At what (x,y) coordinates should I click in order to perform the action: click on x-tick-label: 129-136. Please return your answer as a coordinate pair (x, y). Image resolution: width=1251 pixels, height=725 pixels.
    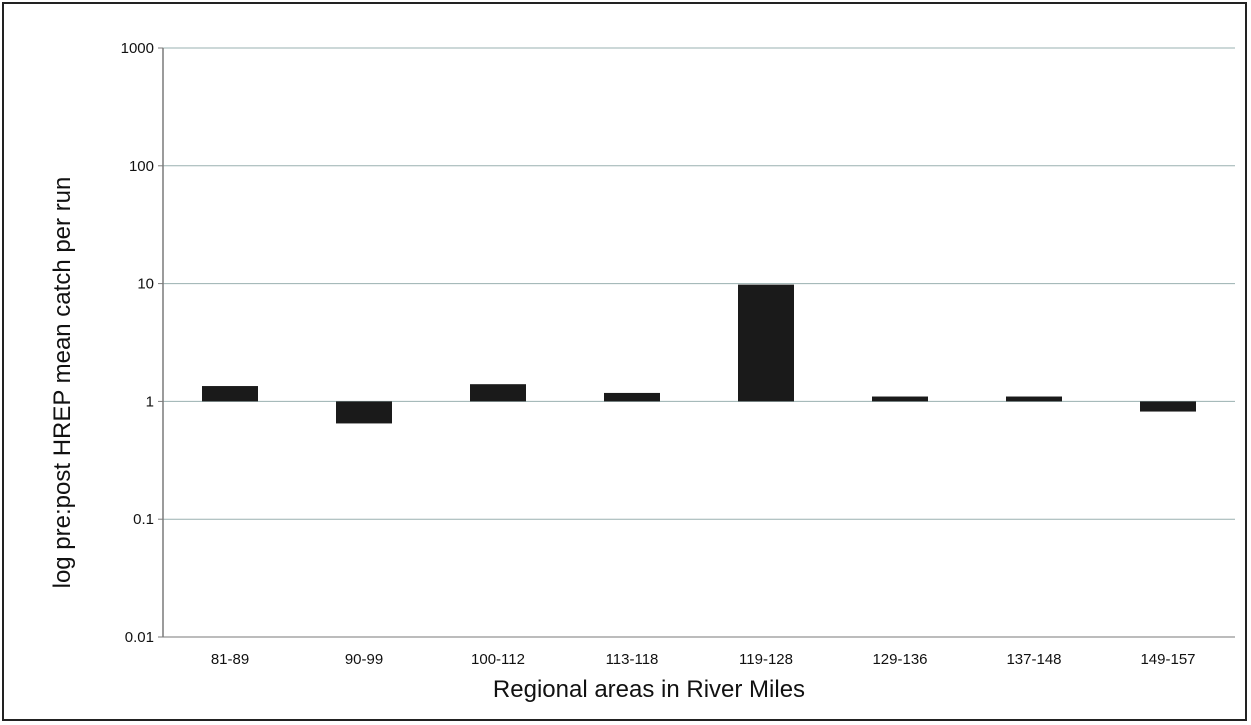
    Looking at the image, I should click on (899, 659).